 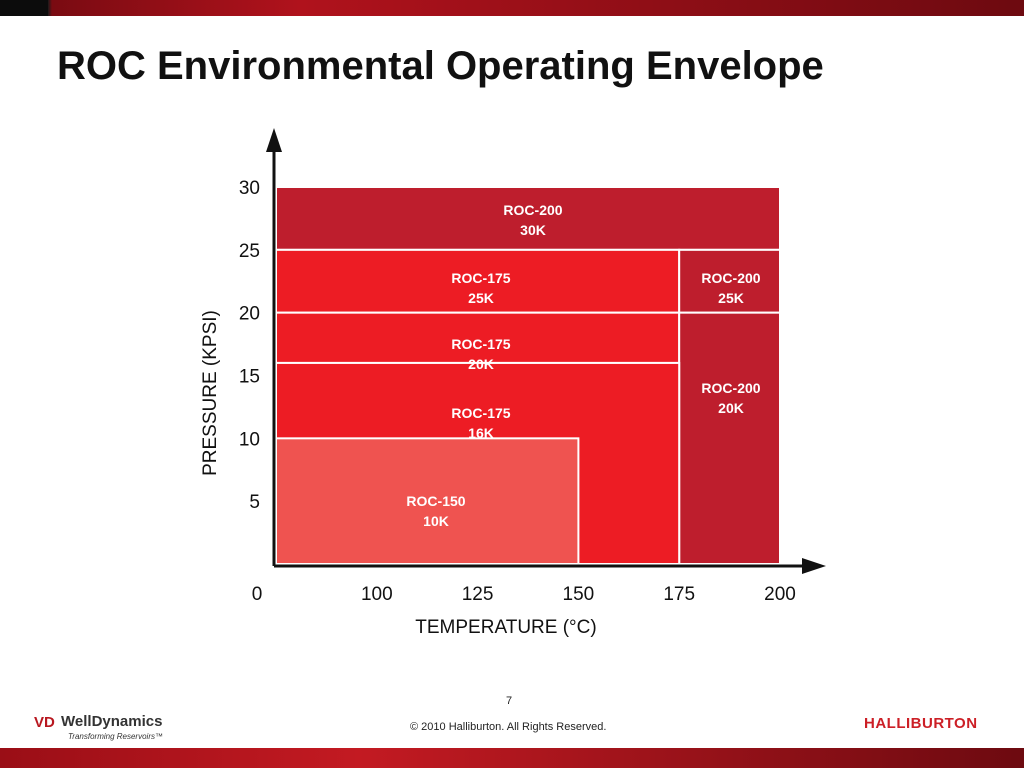 What do you see at coordinates (481, 298) in the screenshot?
I see `region-rating-roc-175-25k: 25K` at bounding box center [481, 298].